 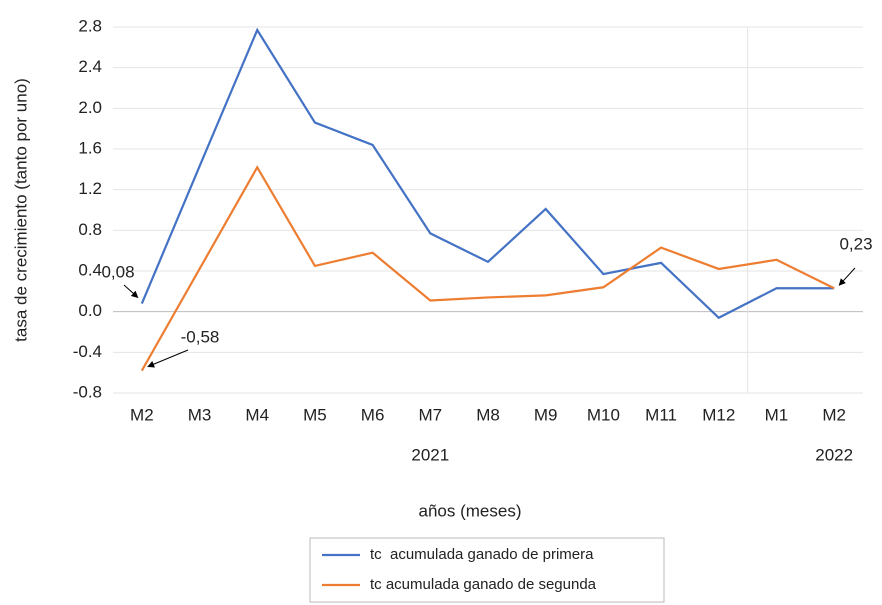 I want to click on x-tick-label: M6, so click(x=373, y=414).